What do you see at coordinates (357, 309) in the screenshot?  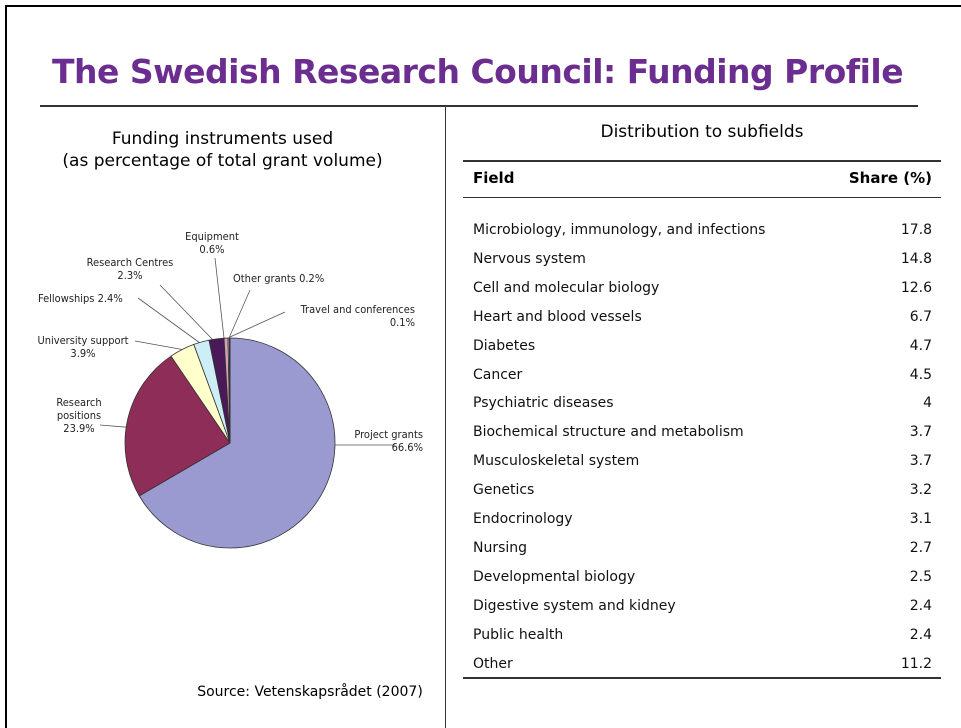 I see `slice-name: Travel and conferences` at bounding box center [357, 309].